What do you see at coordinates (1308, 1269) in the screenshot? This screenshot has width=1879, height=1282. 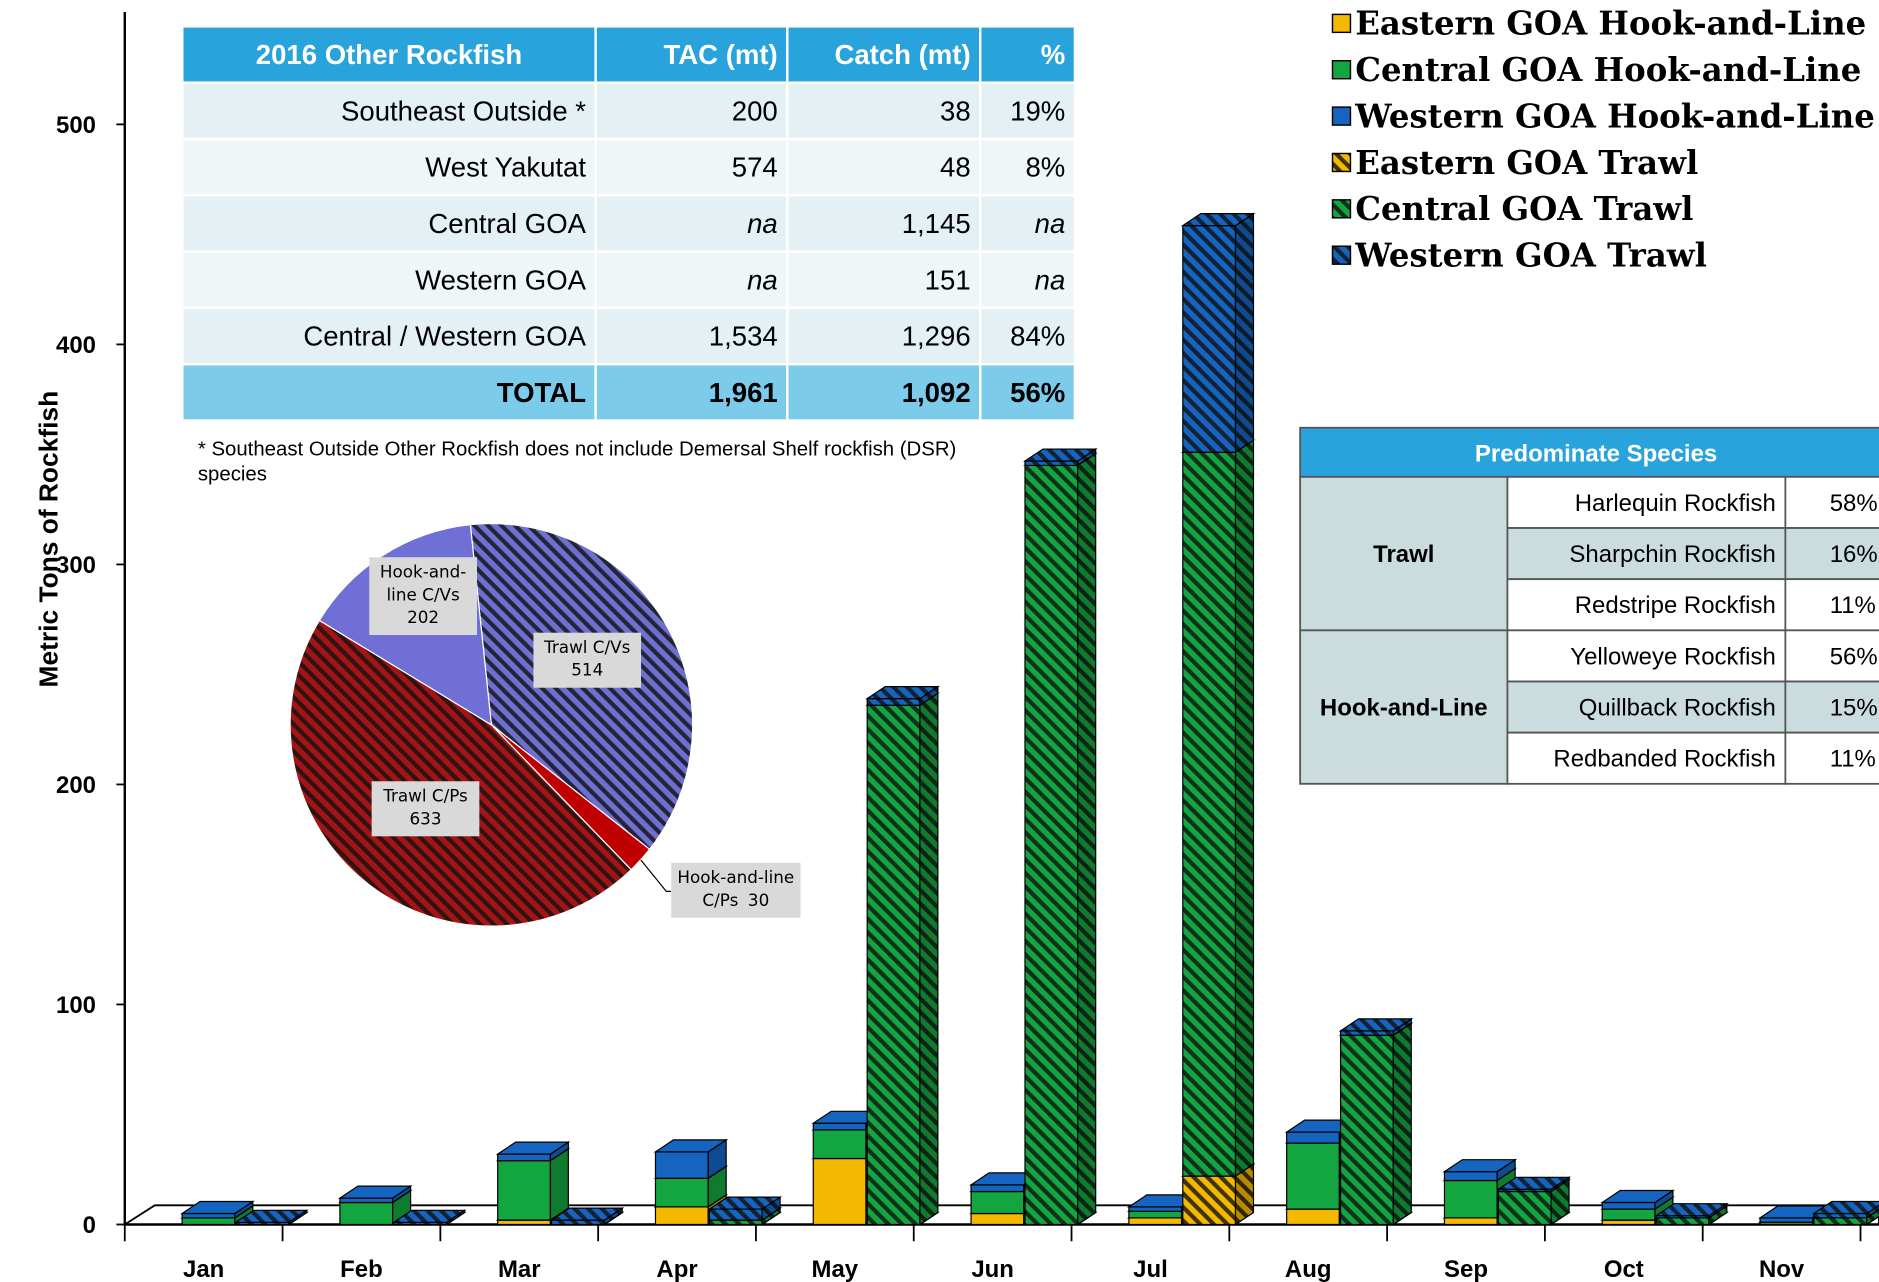 I see `x-tick-label: Aug` at bounding box center [1308, 1269].